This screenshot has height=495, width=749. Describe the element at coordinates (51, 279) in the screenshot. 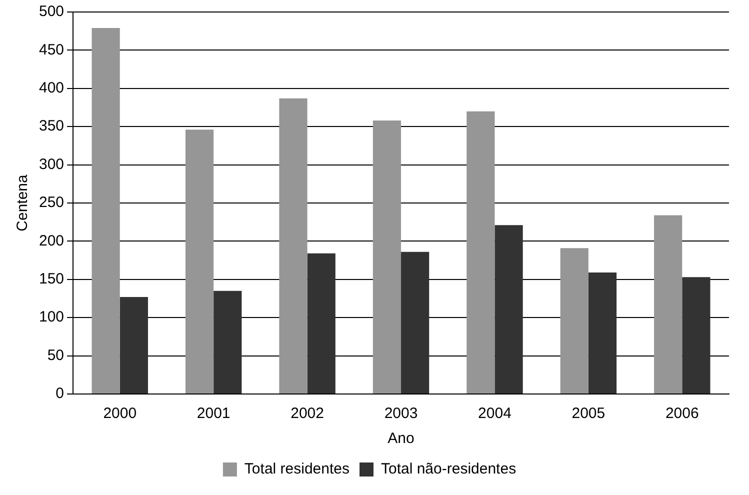

I see `y-tick-label: 150` at that location.